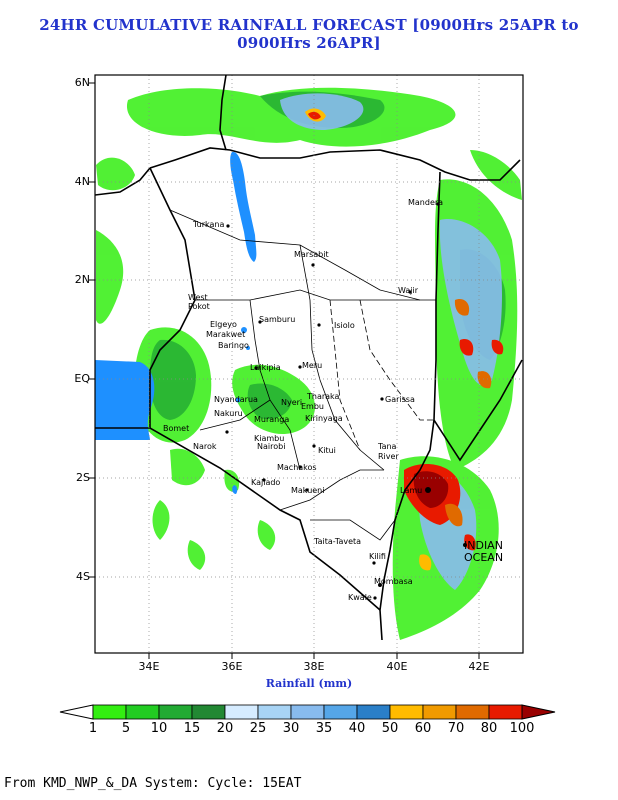 Image resolution: width=618 pixels, height=800 pixels. I want to click on place-label-samburu: Samburu, so click(277, 319).